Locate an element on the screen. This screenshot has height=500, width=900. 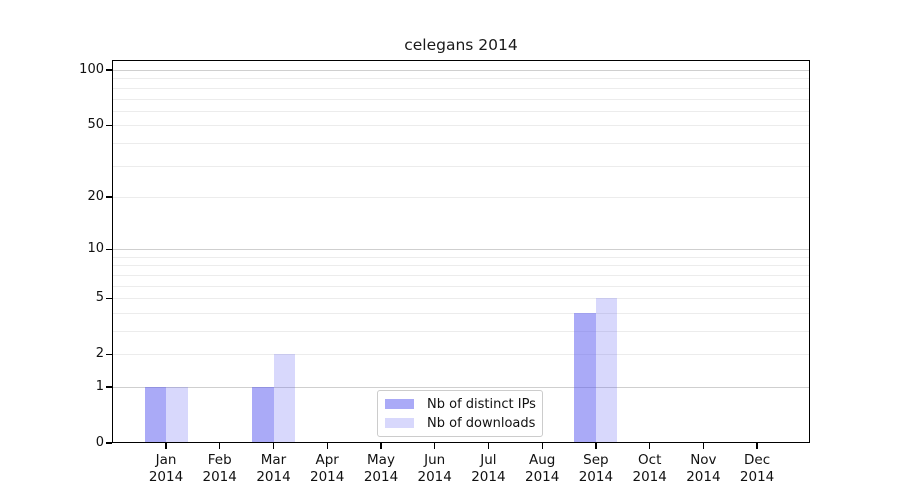
legend-item: Nb of downloads is located at coordinates (460, 423).